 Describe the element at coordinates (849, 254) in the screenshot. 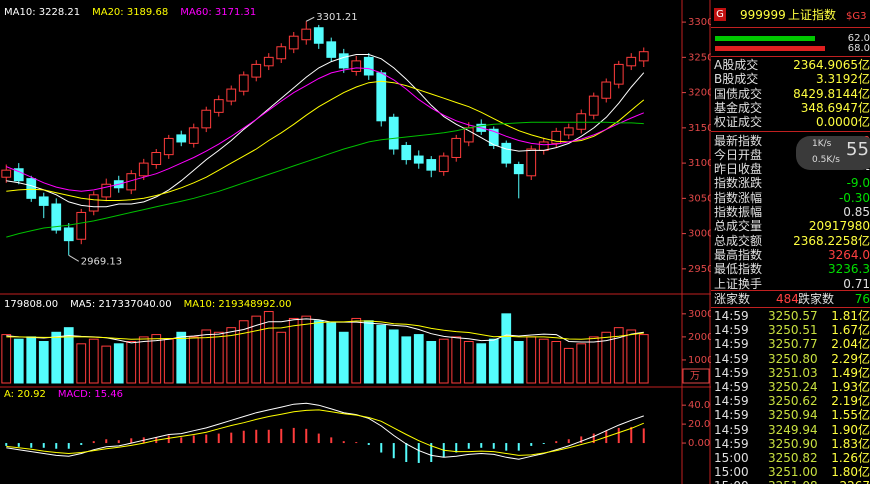

I see `row-value: 3264.0` at that location.